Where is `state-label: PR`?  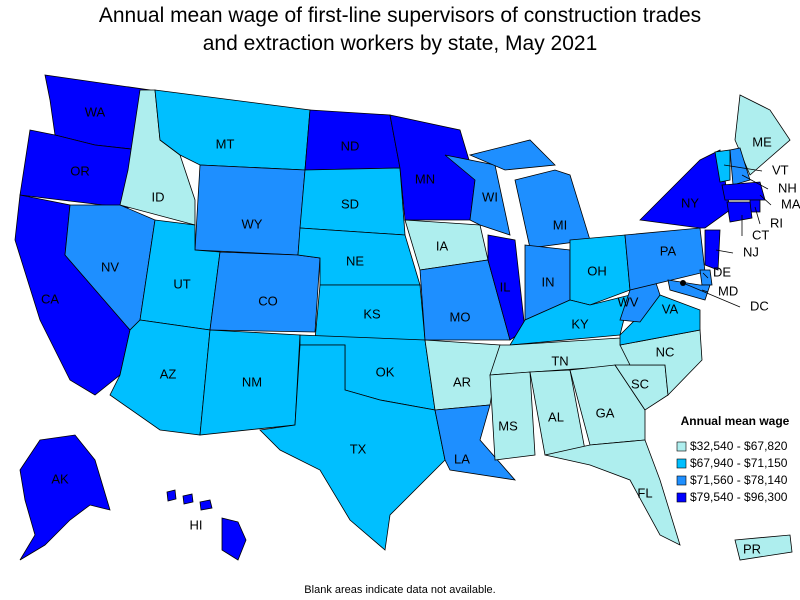 state-label: PR is located at coordinates (752, 548).